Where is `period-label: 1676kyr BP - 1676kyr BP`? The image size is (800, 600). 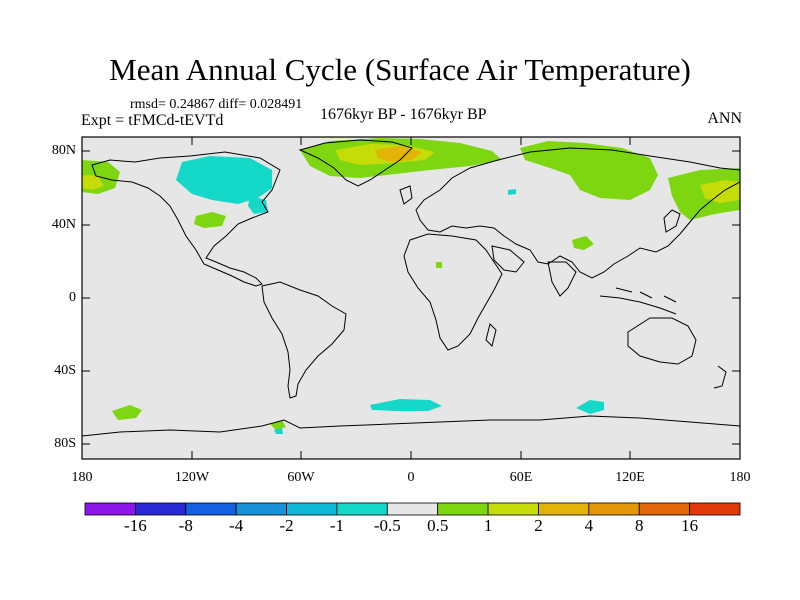
period-label: 1676kyr BP - 1676kyr BP is located at coordinates (403, 114).